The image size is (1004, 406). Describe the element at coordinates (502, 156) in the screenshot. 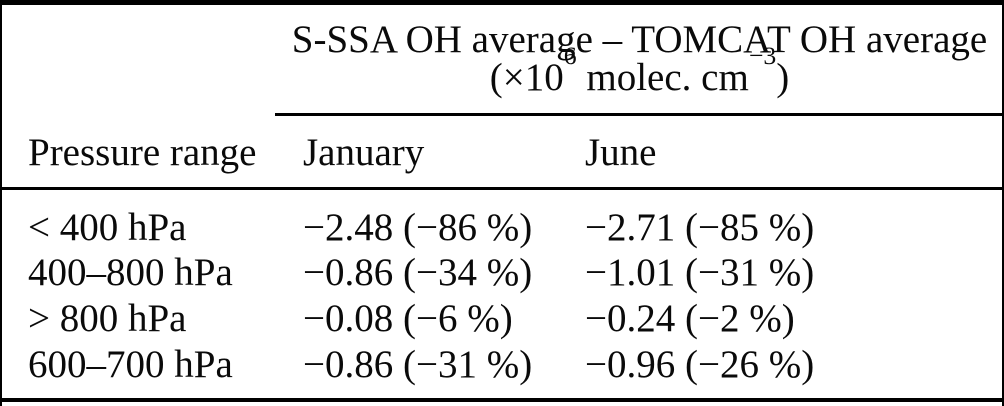

I see `table-header-row: Pressure range January June` at that location.